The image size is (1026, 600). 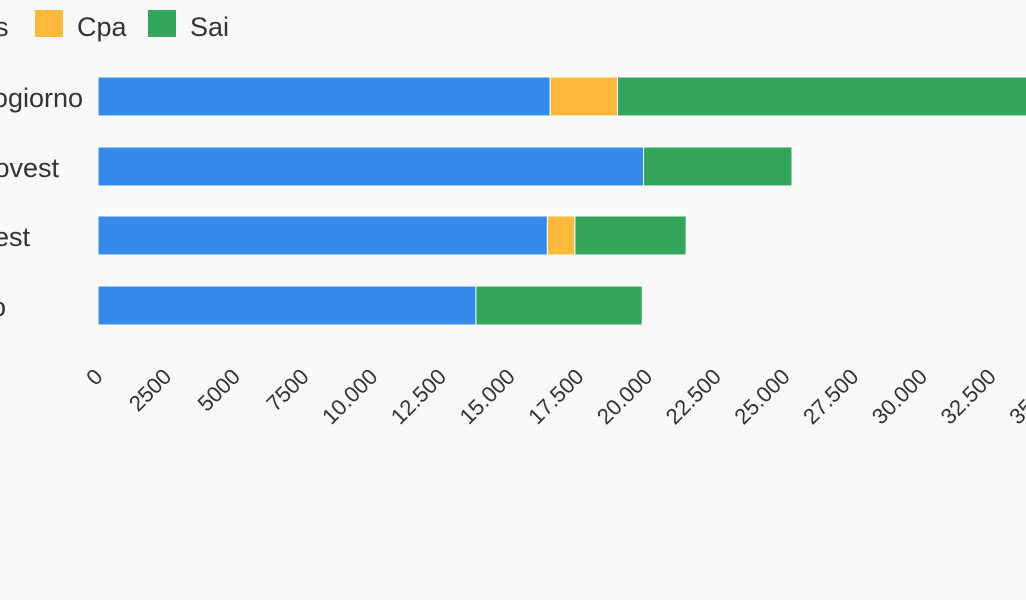 What do you see at coordinates (583, 96) in the screenshot?
I see `bar-mezzogiorno-cpa` at bounding box center [583, 96].